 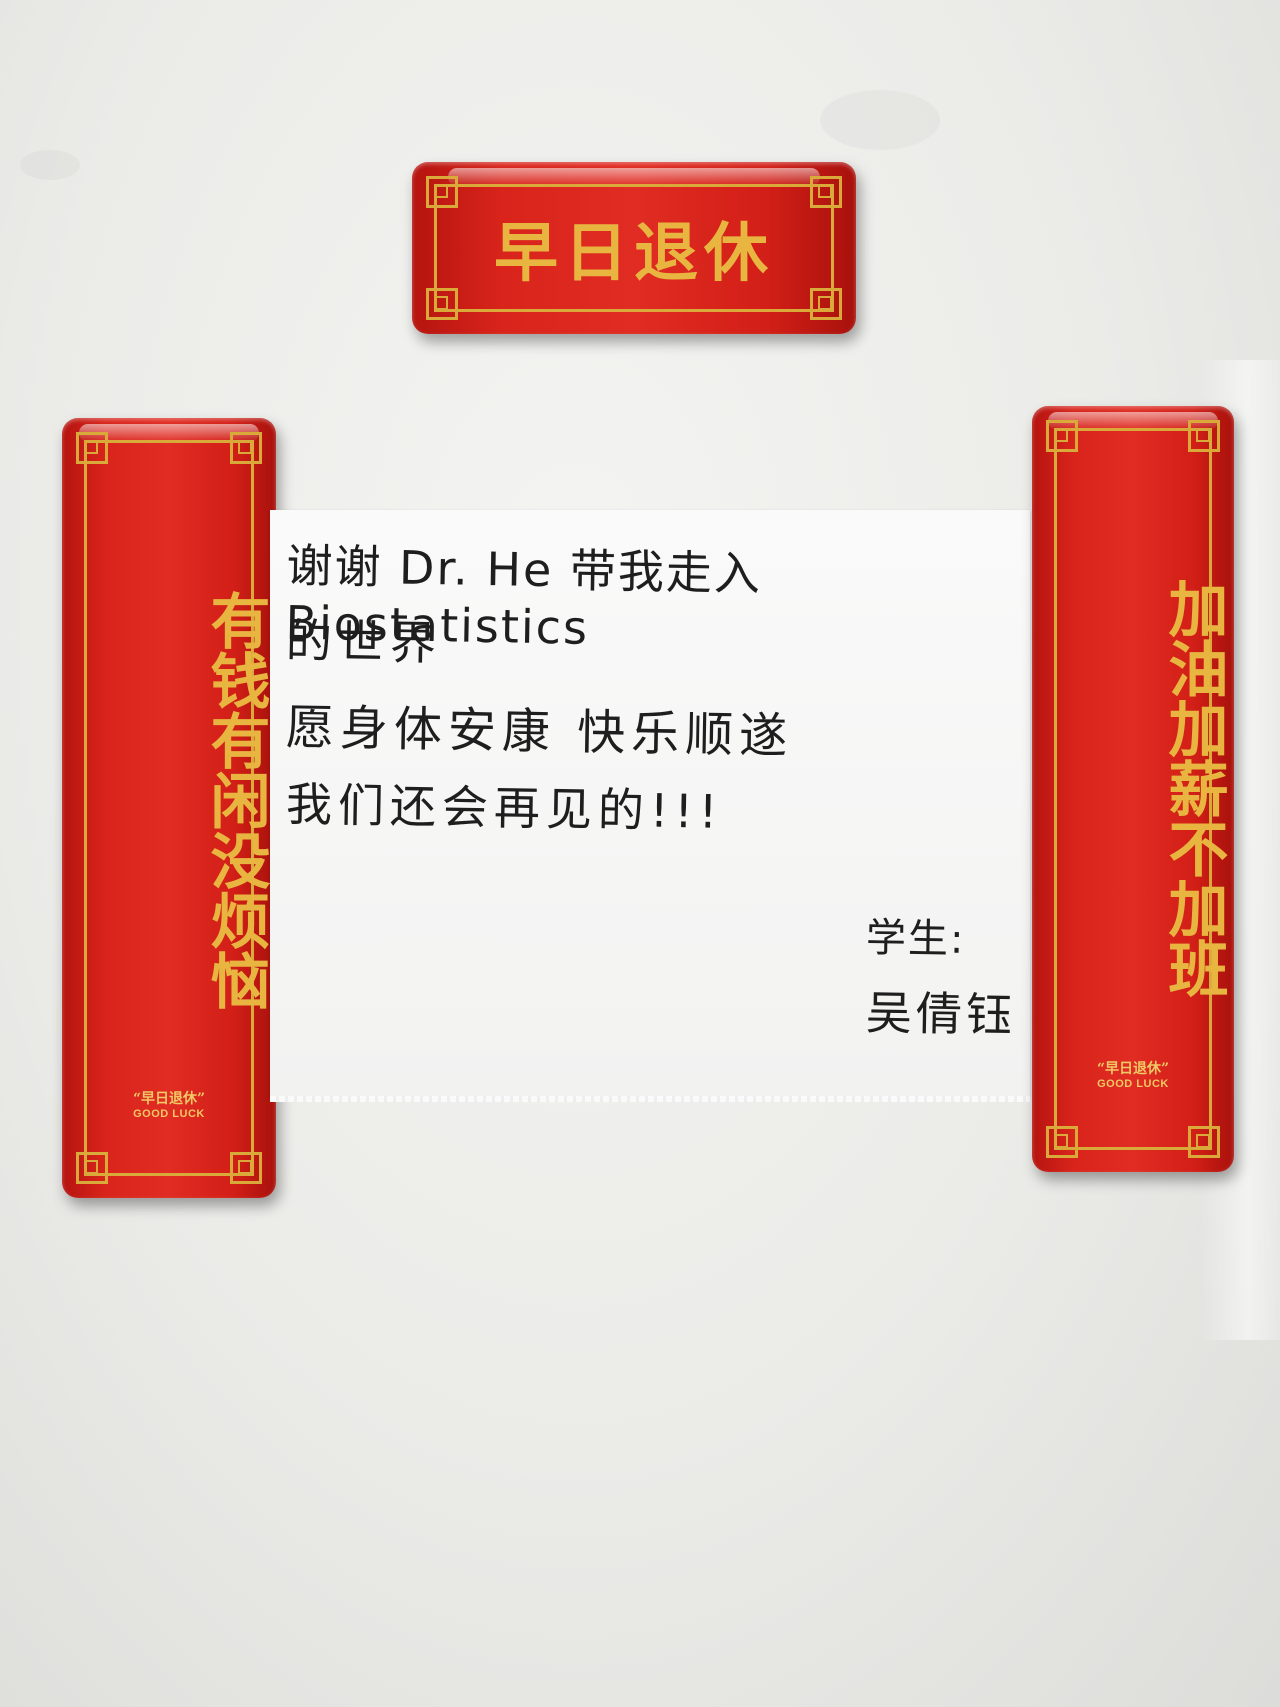 I want to click on left-plaque-brand: “早日退休” GOOD LUCK, so click(x=169, y=1104).